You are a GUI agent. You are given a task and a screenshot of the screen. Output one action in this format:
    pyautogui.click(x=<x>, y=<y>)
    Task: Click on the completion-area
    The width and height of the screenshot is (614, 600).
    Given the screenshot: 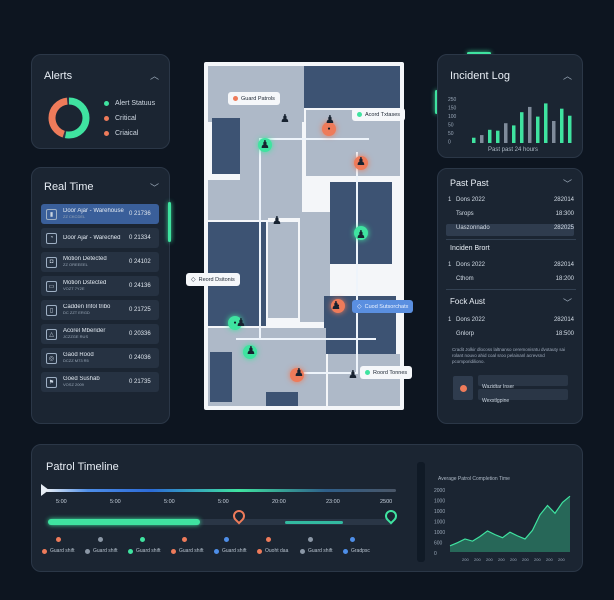 What is the action you would take?
    pyautogui.click(x=510, y=524)
    